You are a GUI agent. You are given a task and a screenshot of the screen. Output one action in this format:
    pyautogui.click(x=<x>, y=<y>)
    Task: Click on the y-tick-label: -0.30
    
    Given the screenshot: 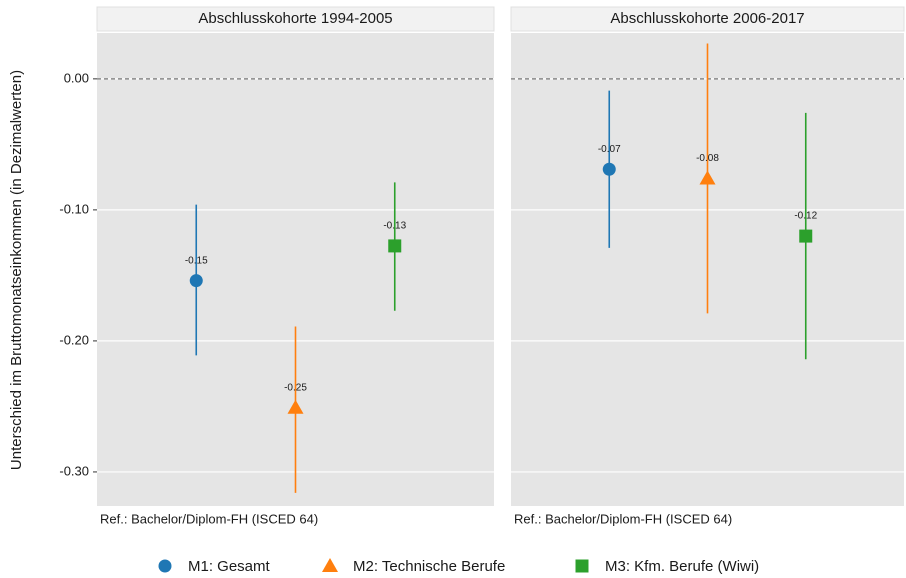 What is the action you would take?
    pyautogui.click(x=74, y=470)
    